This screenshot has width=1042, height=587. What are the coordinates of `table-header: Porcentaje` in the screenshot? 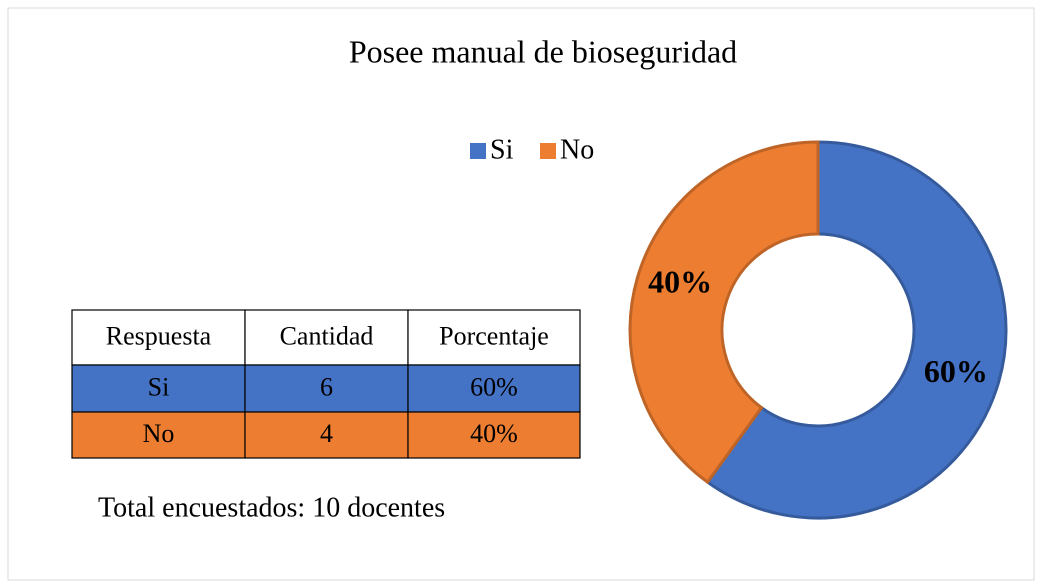 It's located at (494, 335).